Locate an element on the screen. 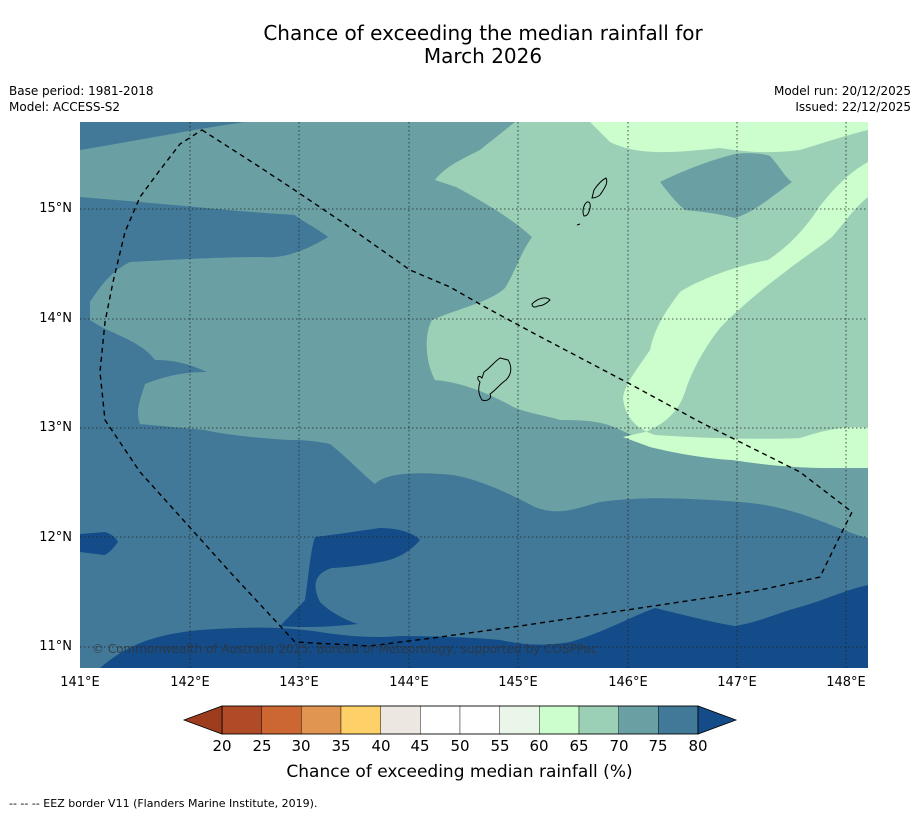  lat-label-14n: 14°N is located at coordinates (55, 318).